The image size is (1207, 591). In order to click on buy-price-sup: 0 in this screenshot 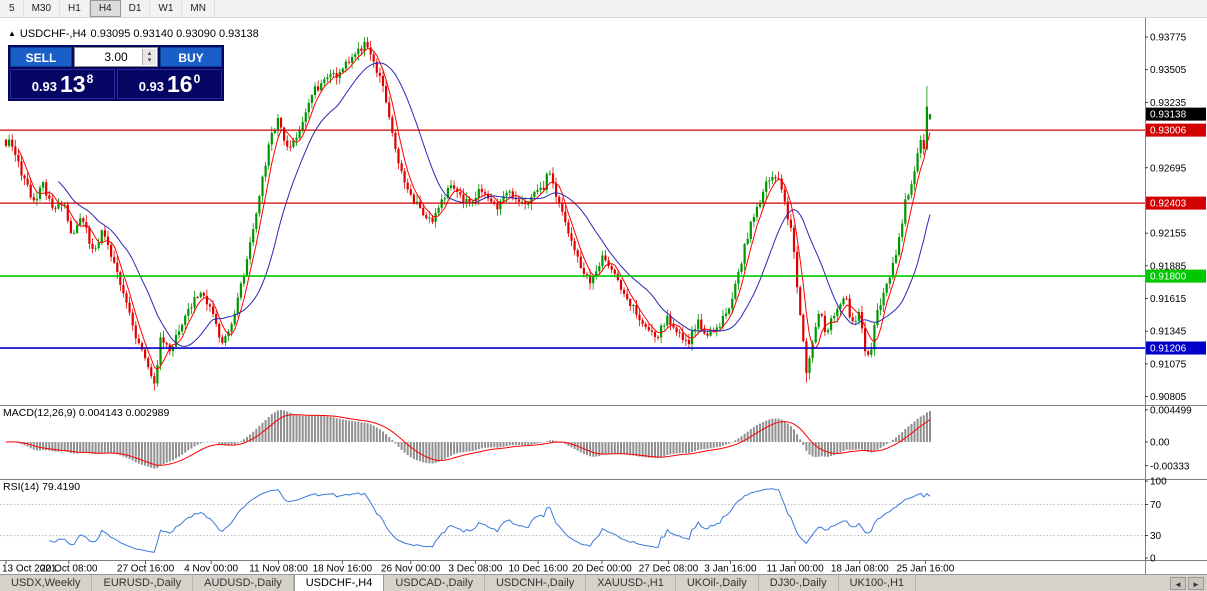, I will do `click(197, 79)`.